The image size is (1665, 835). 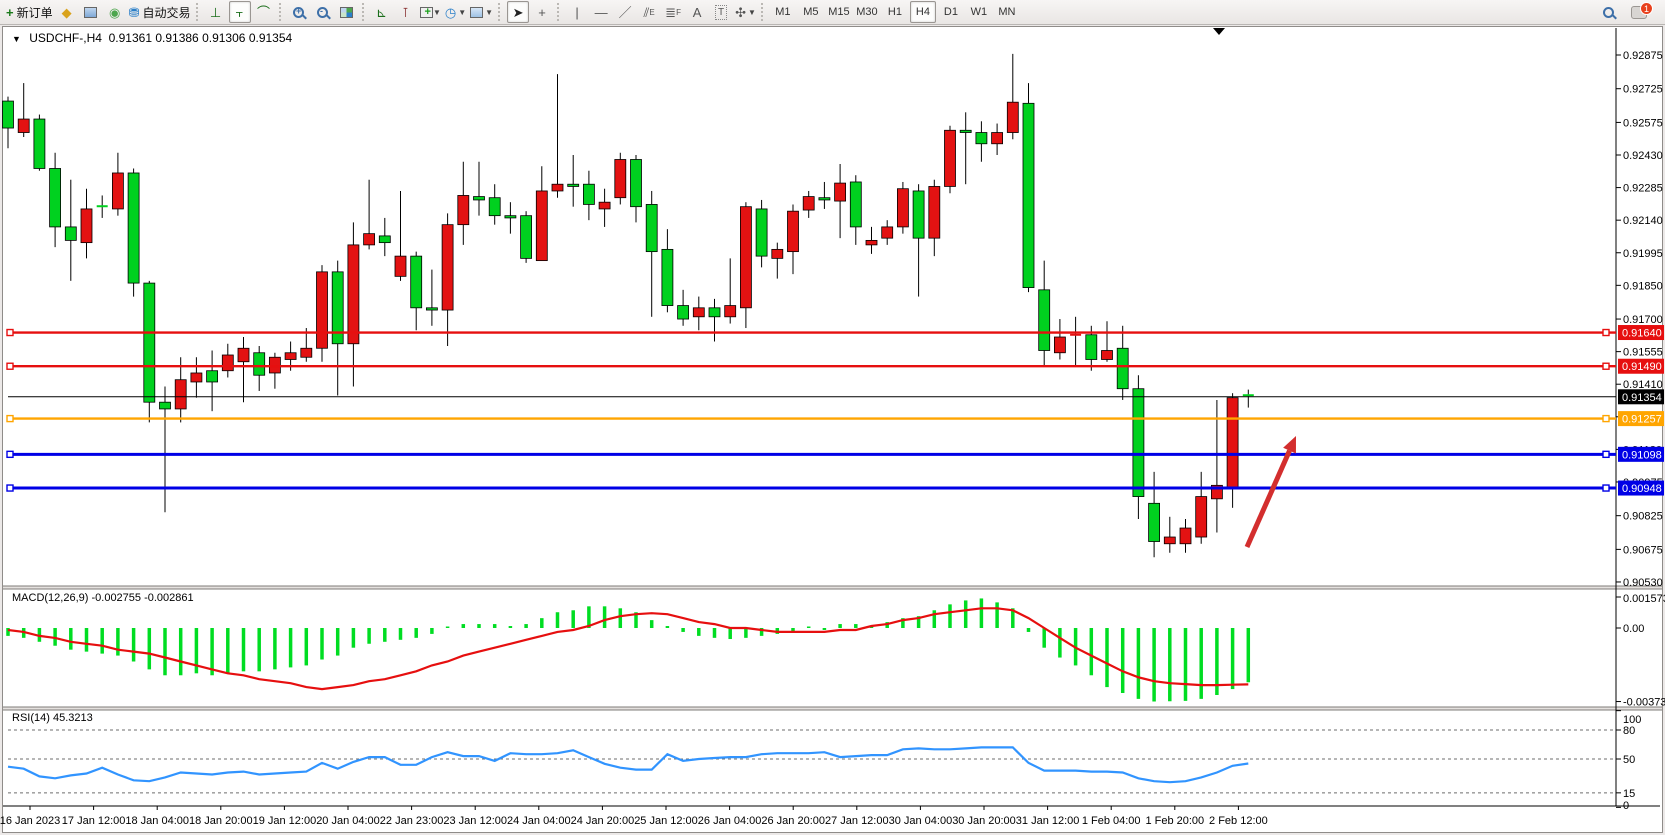 What do you see at coordinates (793, 821) in the screenshot?
I see `time-axis-label: 26 Jan 20:00` at bounding box center [793, 821].